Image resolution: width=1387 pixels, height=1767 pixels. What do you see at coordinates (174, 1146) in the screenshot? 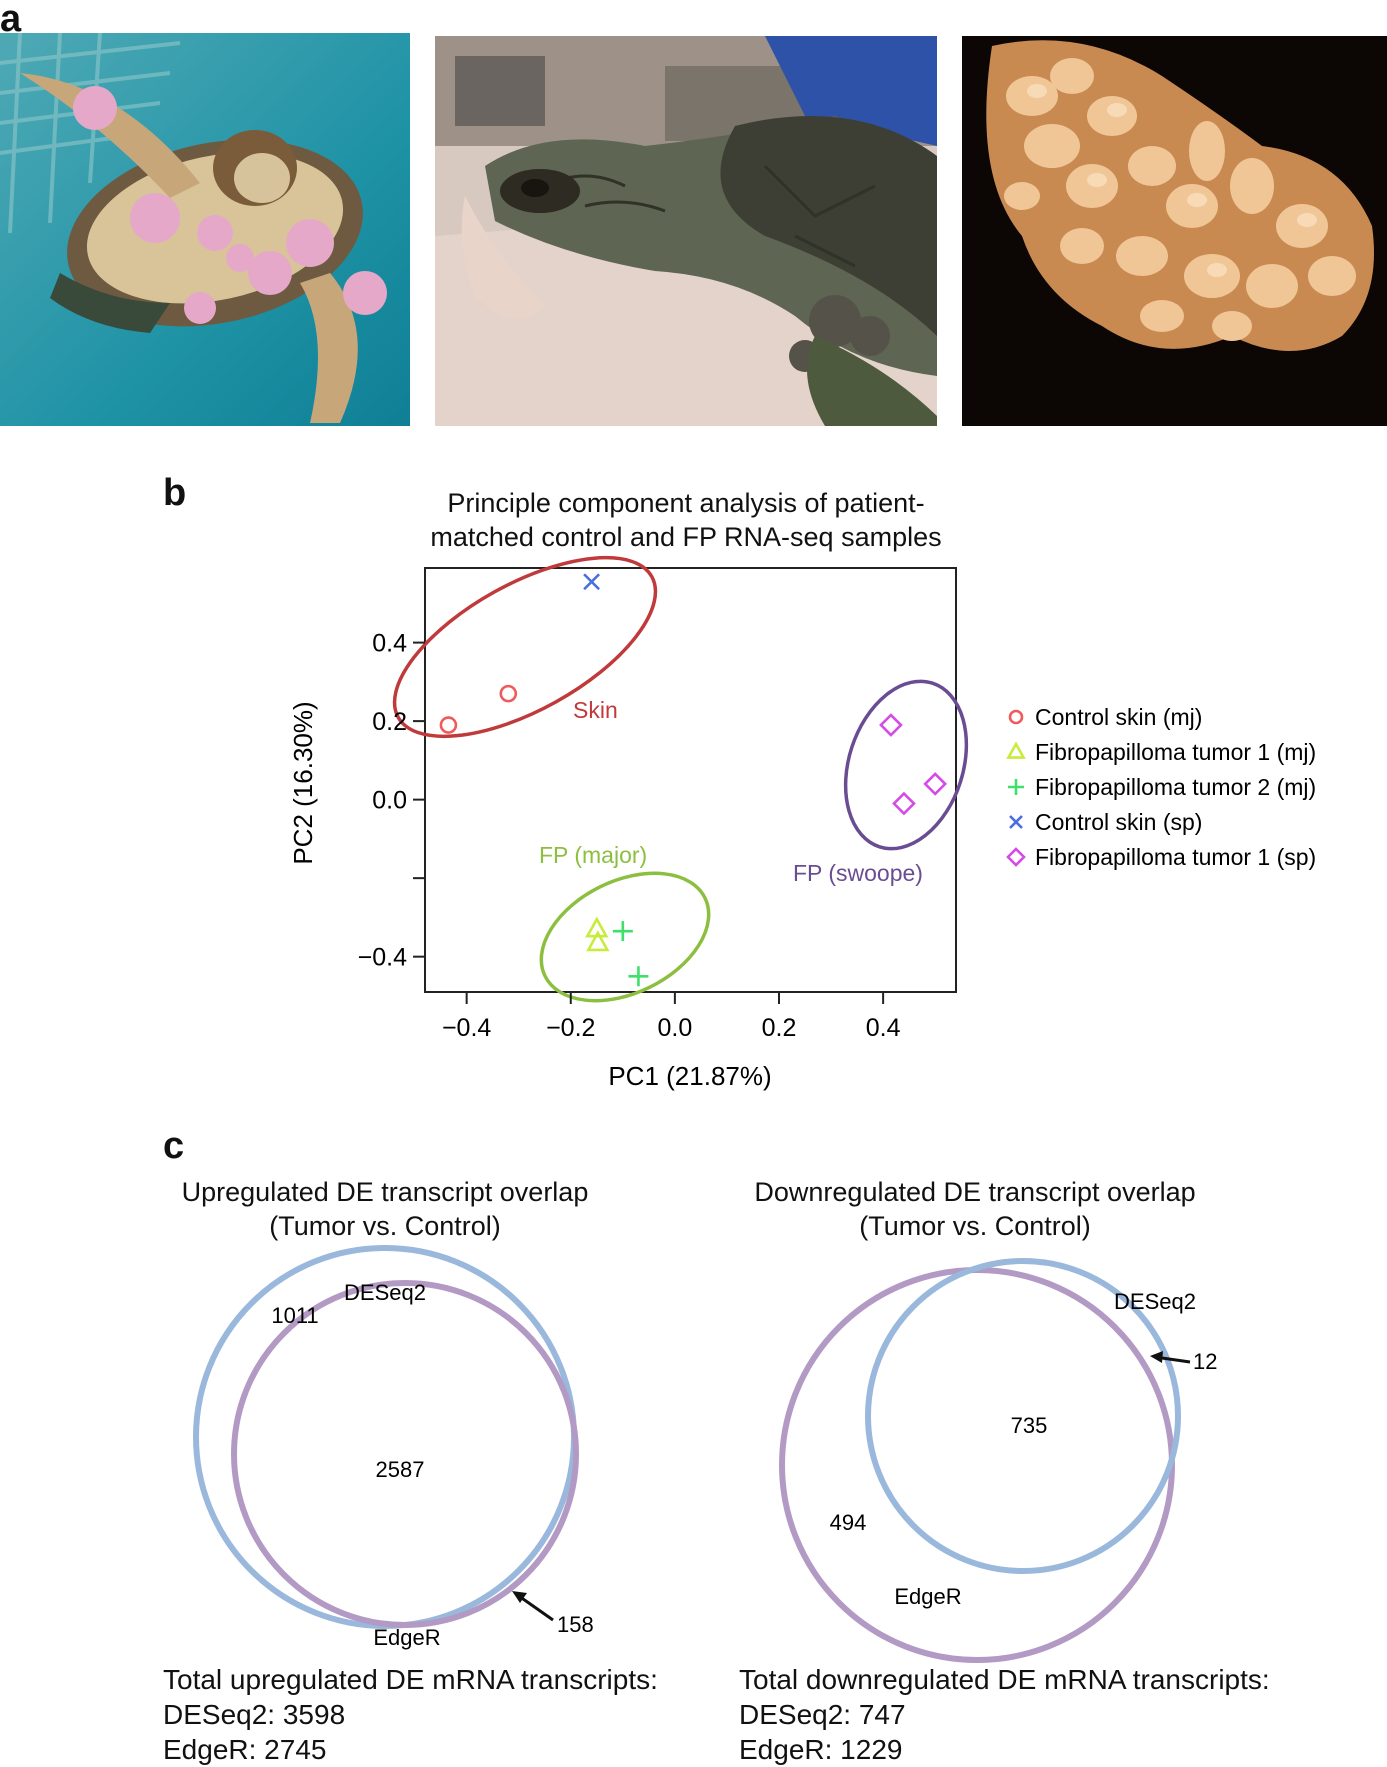
I see `panel-c-letter: c` at bounding box center [174, 1146].